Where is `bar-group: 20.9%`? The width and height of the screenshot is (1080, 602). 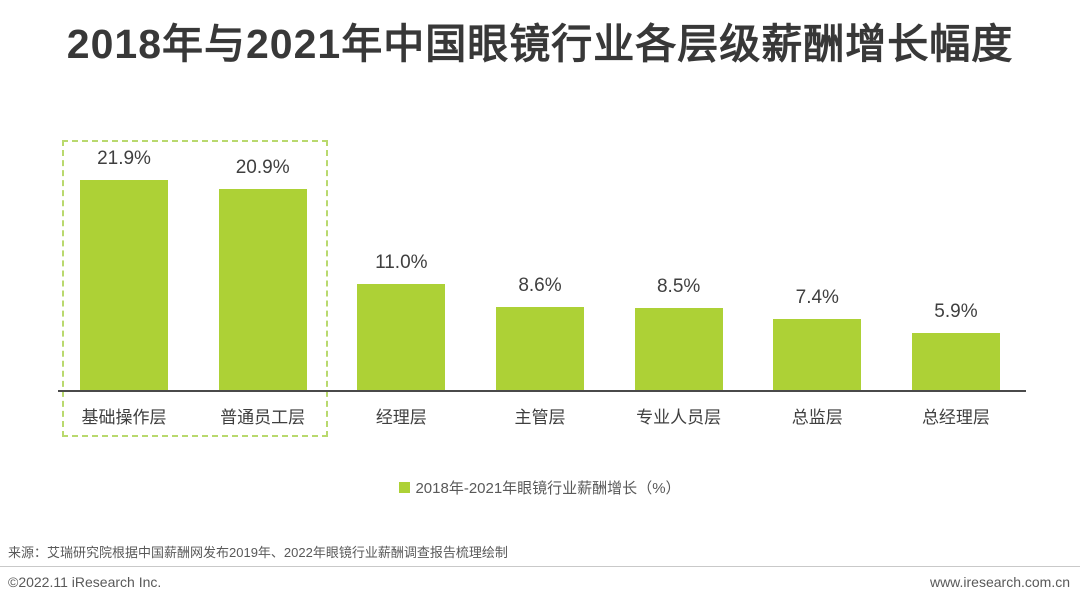 bar-group: 20.9% is located at coordinates (262, 273).